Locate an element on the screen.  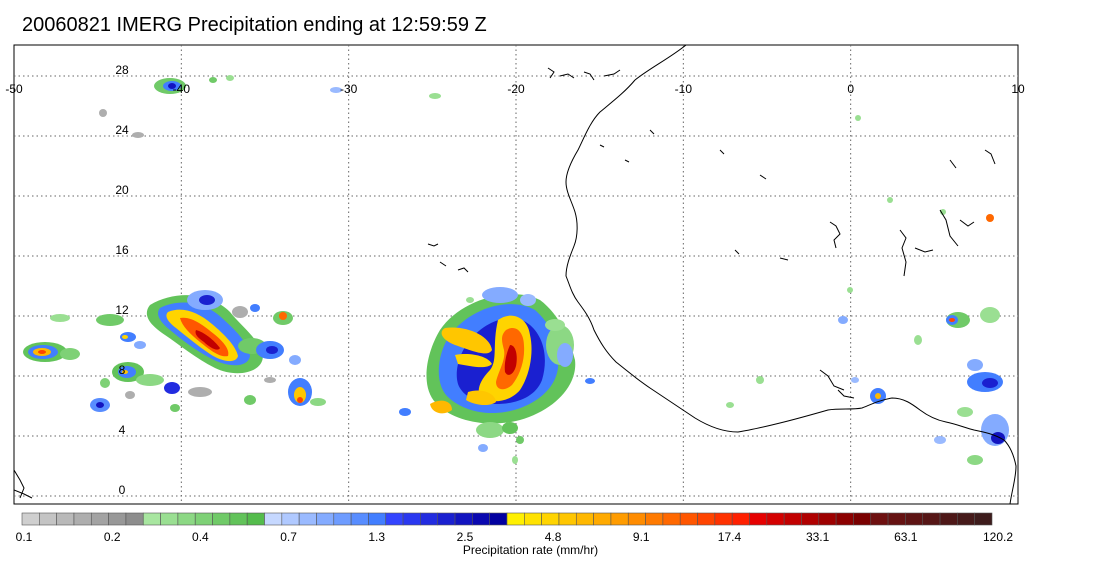
lon-tick-label: -50 is located at coordinates (14, 89).